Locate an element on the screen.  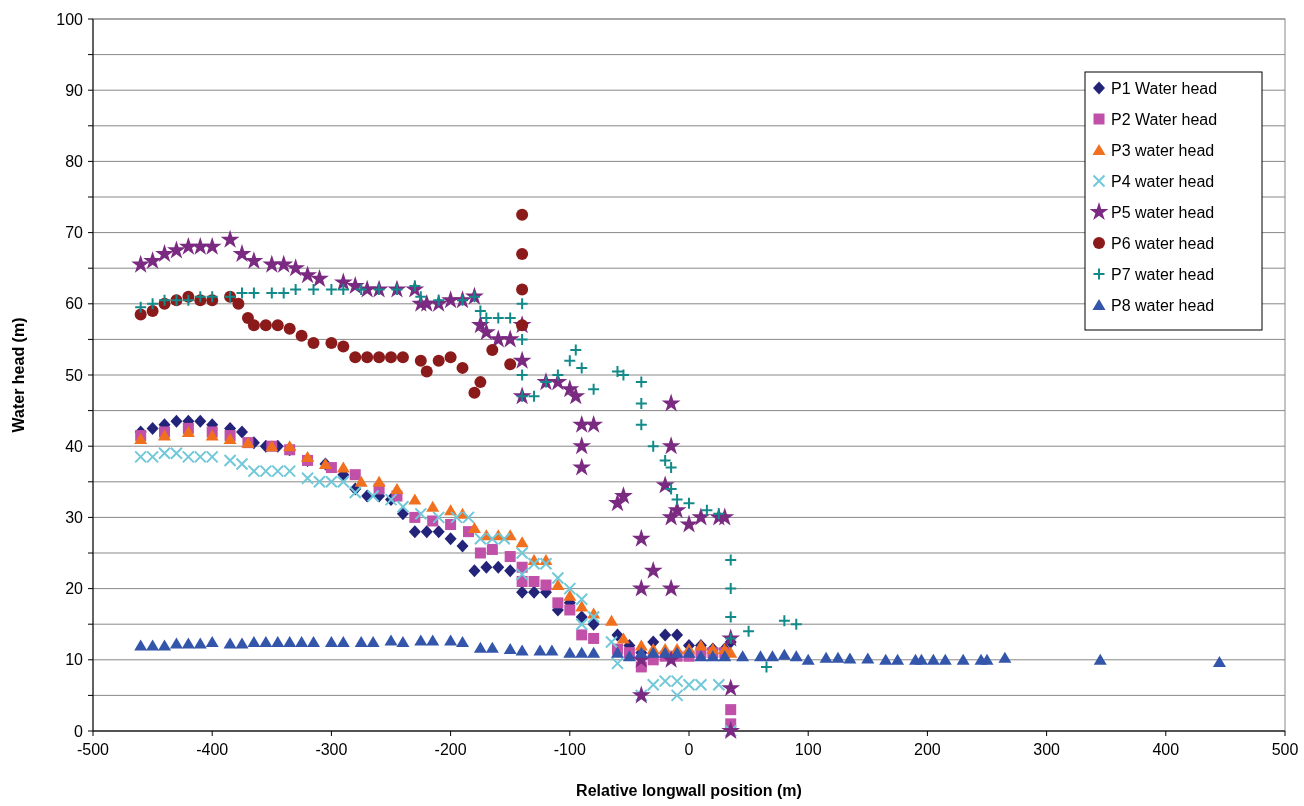
x-tick-label: 500 is located at coordinates (1285, 749).